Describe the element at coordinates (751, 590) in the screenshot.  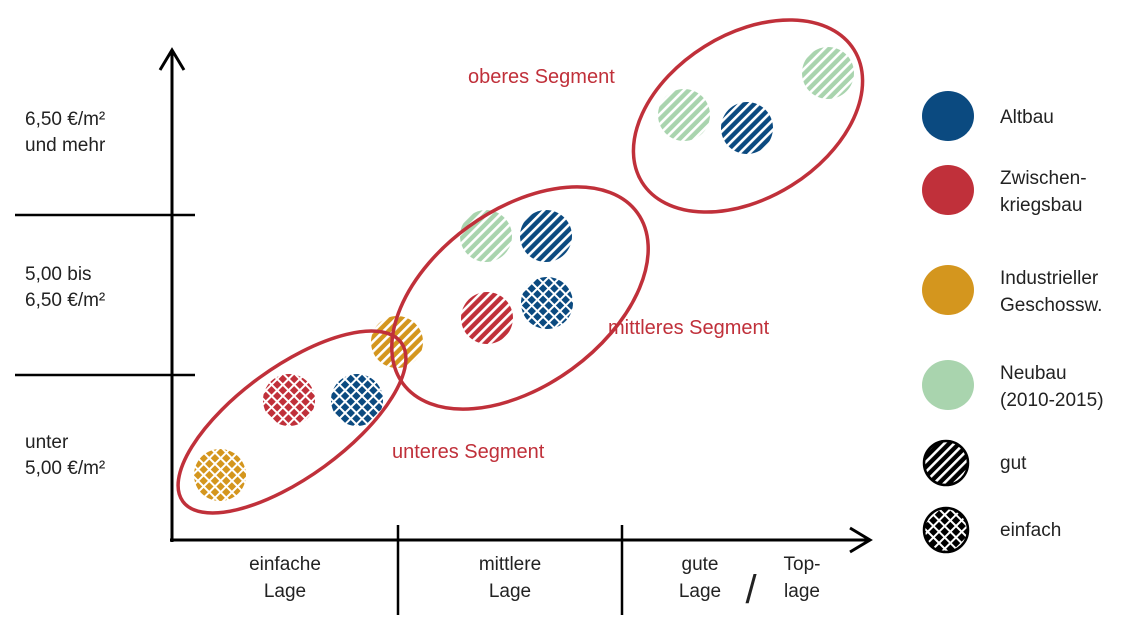
I see `x-label: /` at that location.